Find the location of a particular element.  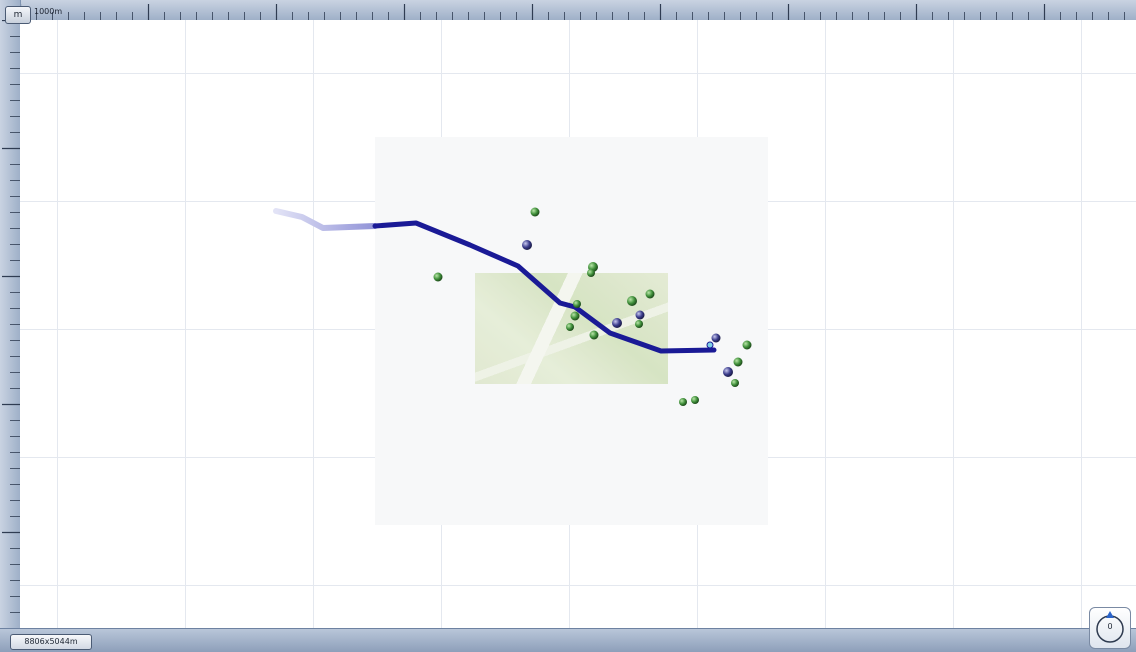

compass-heading: 0 is located at coordinates (1110, 626).